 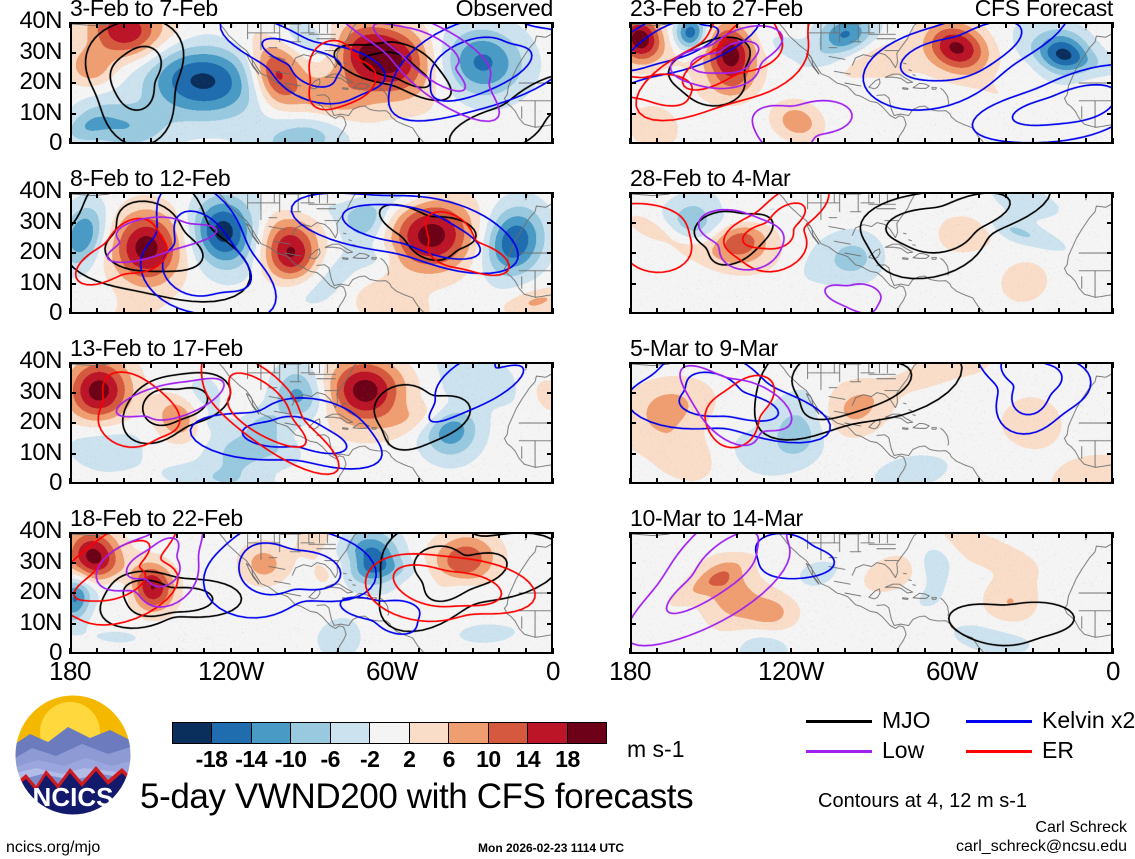 What do you see at coordinates (40, 221) in the screenshot?
I see `y-axis-tick-label: 30N` at bounding box center [40, 221].